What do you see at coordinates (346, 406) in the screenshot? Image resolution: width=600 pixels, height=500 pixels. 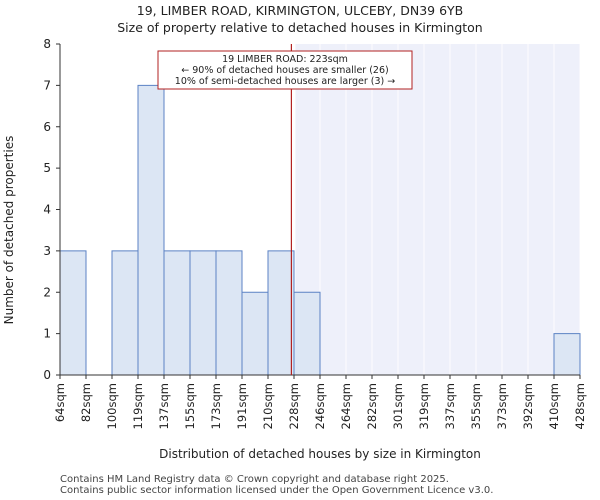 I see `x-tick-label: 264sqm` at bounding box center [346, 406].